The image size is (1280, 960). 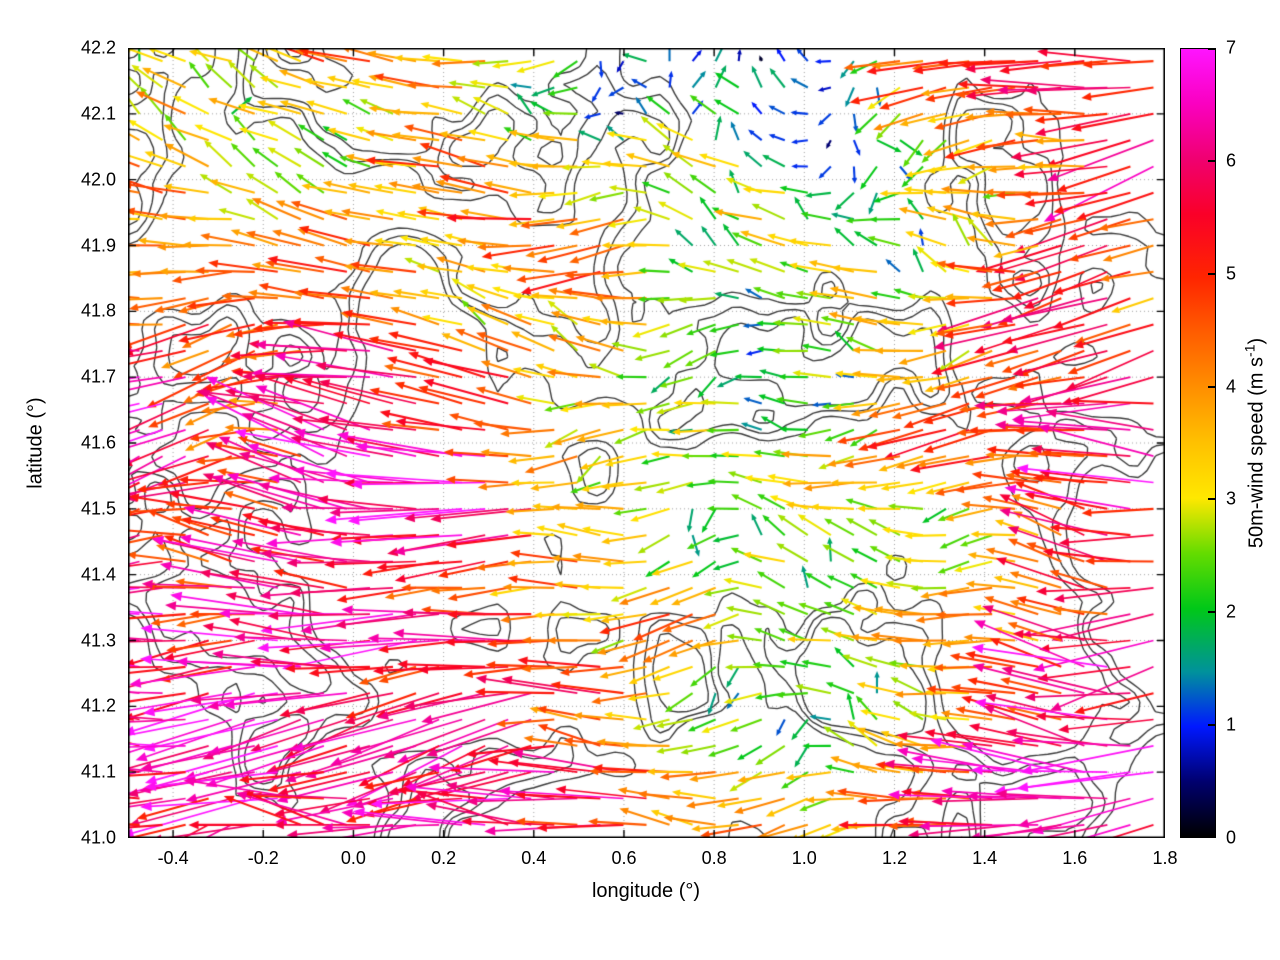 What do you see at coordinates (1249, 350) in the screenshot?
I see `colorbar-label-superscript: -1` at bounding box center [1249, 350].